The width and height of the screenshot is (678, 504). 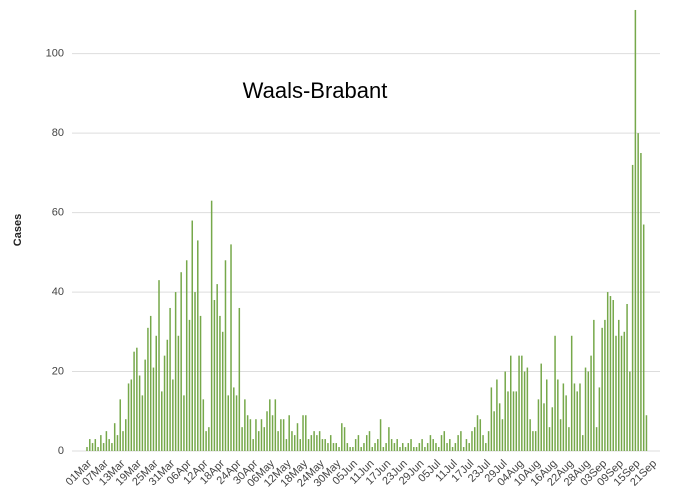 I want to click on y-tick-label: 0, so click(x=61, y=451).